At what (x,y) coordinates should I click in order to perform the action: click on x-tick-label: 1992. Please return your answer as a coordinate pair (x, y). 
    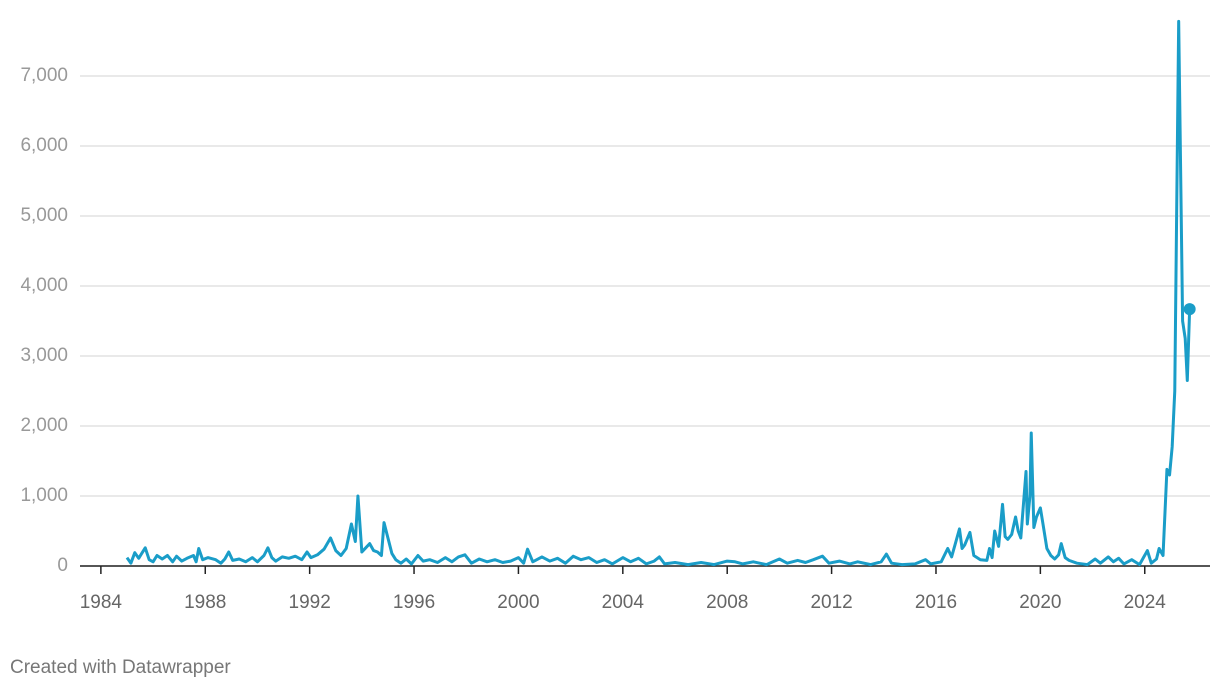
    Looking at the image, I should click on (310, 602).